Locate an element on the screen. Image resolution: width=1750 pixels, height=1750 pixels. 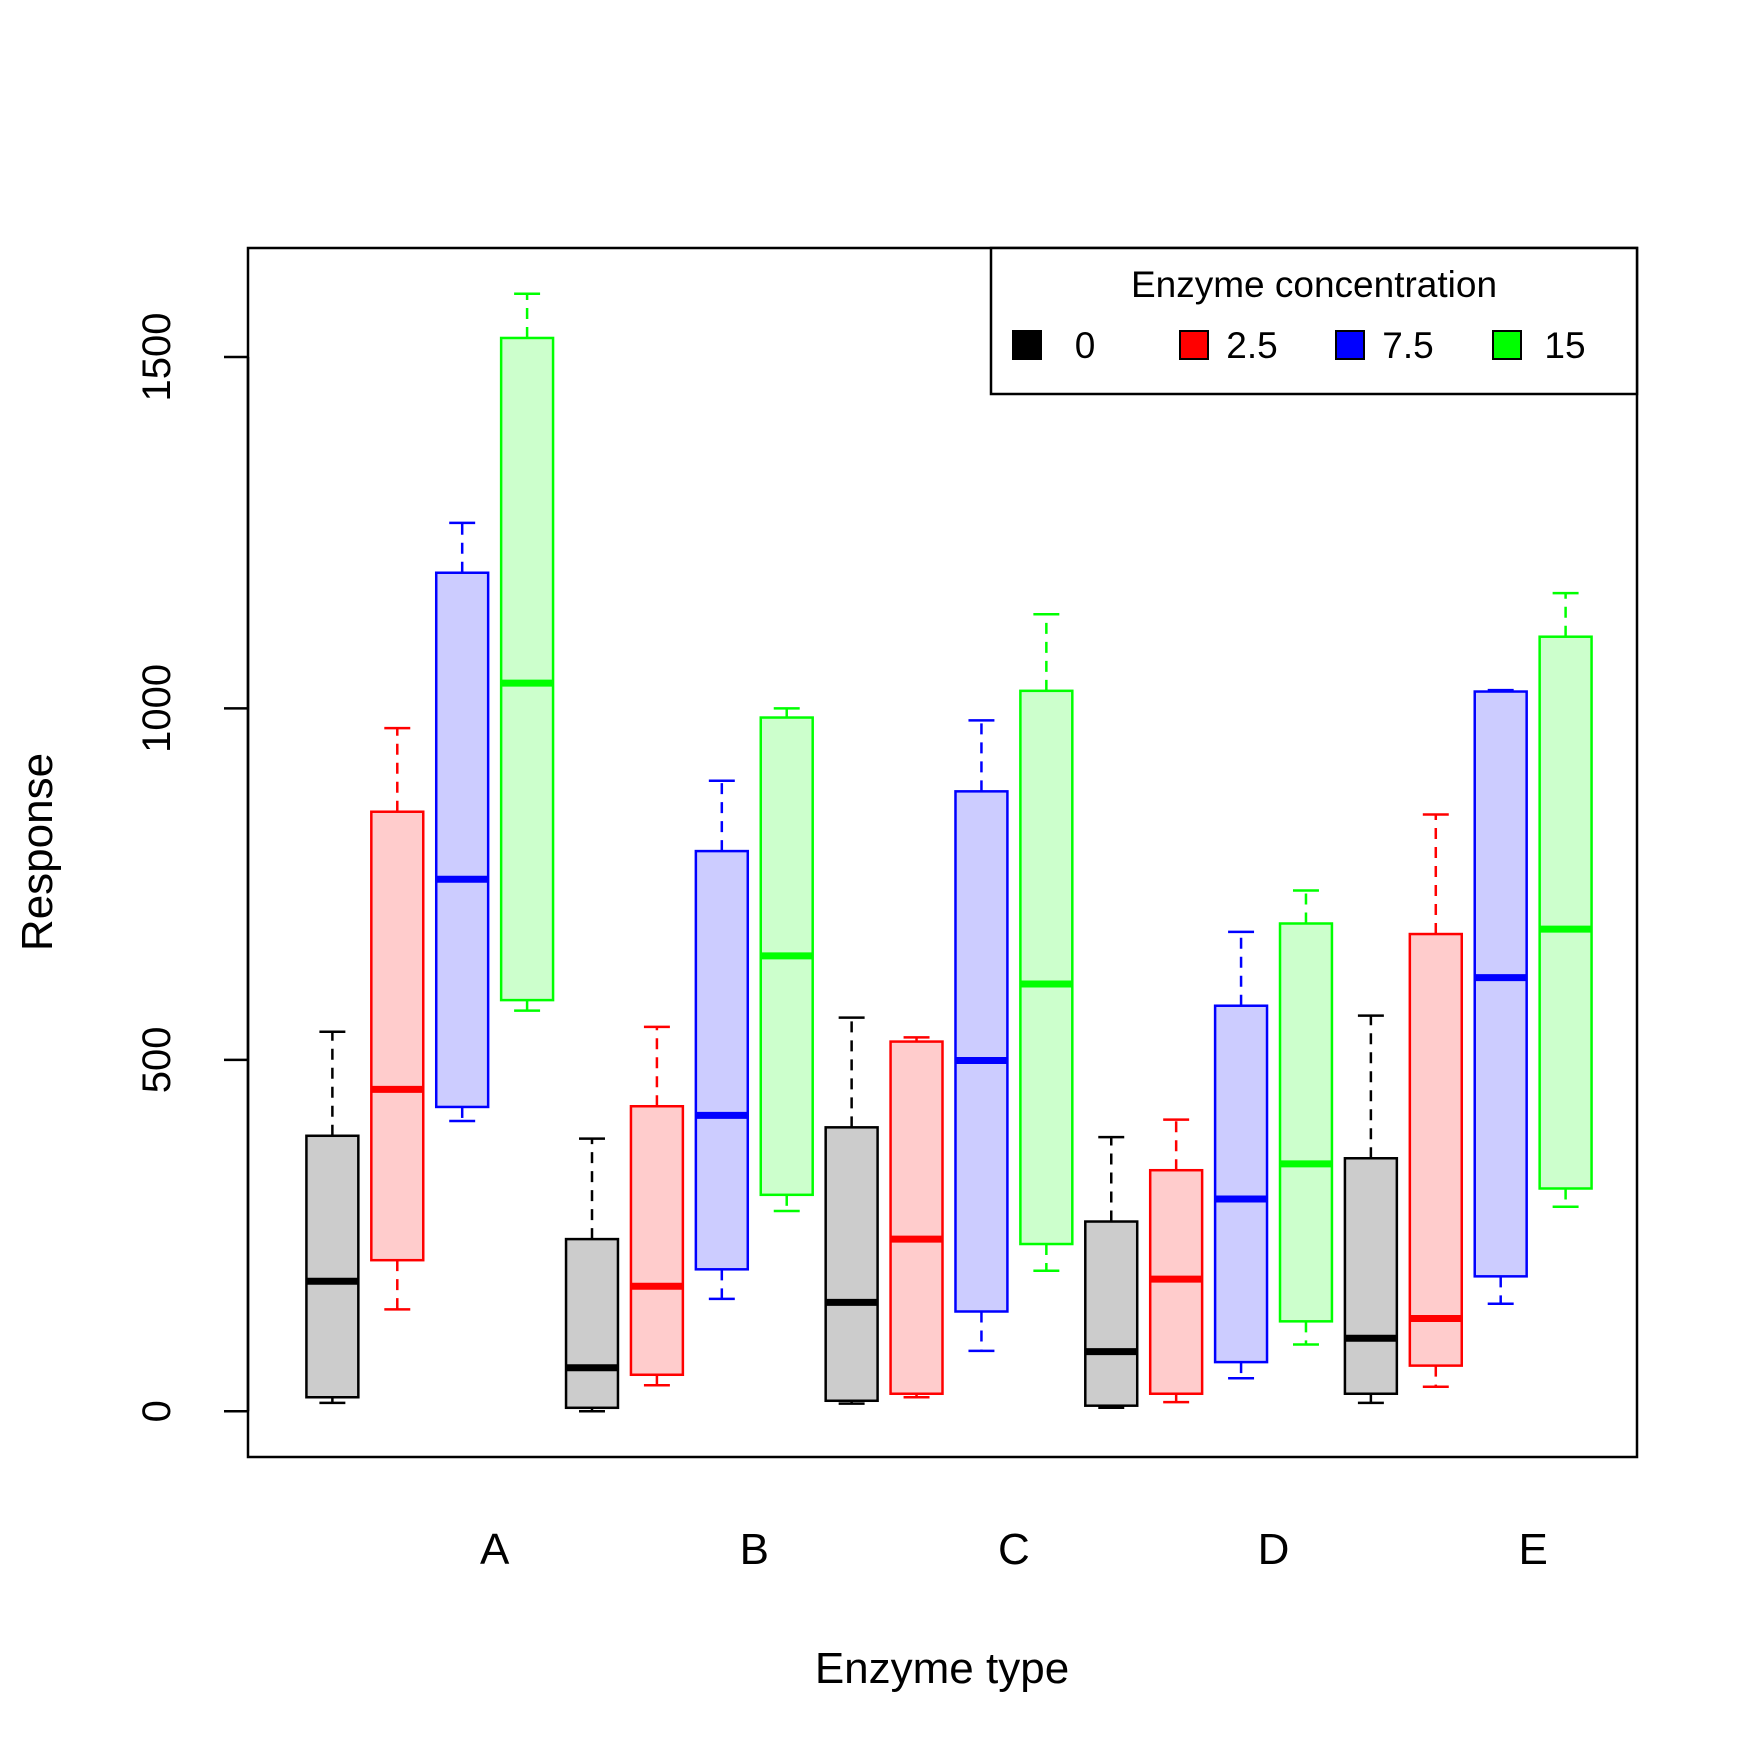
legend-entry-2: 7.5 is located at coordinates (1384, 345).